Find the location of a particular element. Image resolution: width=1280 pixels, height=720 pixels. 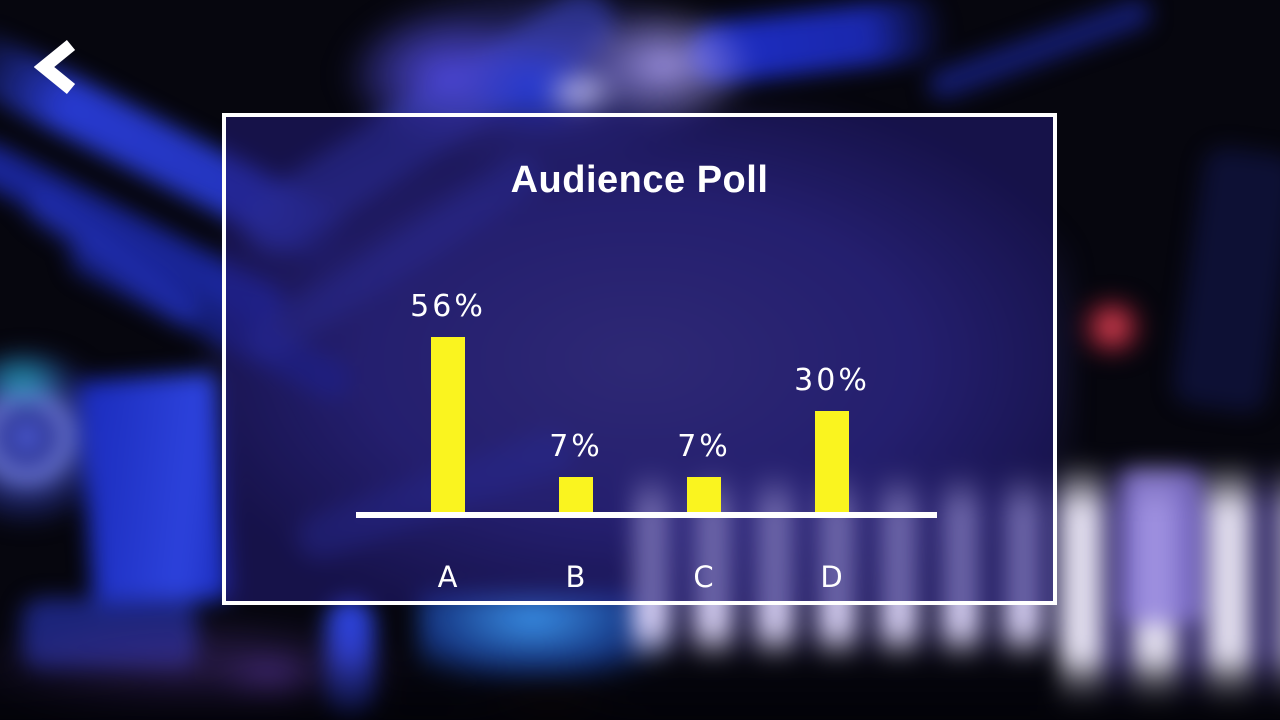

bar-value-label-b: 7% is located at coordinates (576, 446).